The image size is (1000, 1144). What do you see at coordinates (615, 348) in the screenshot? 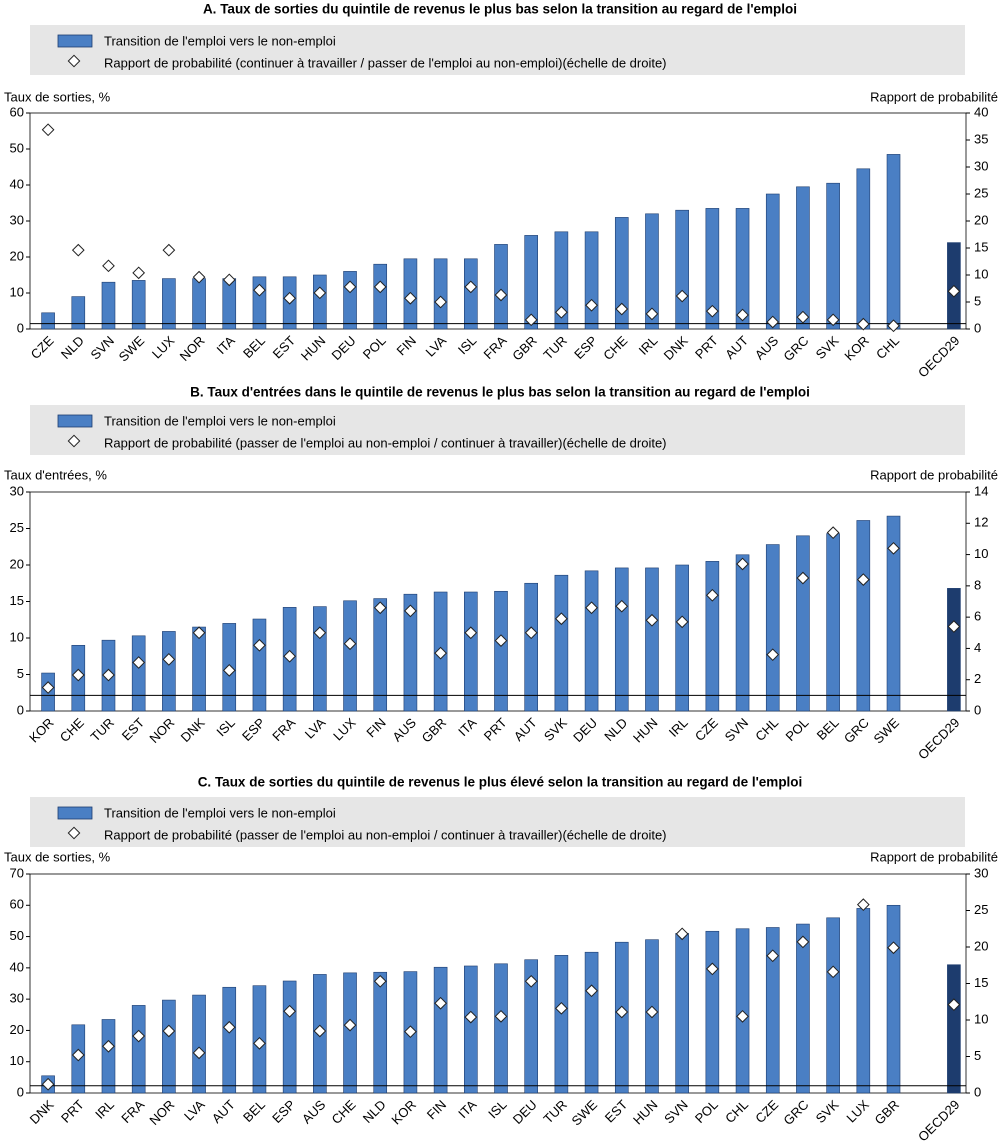
I see `x-tick-label: CHE` at bounding box center [615, 348].